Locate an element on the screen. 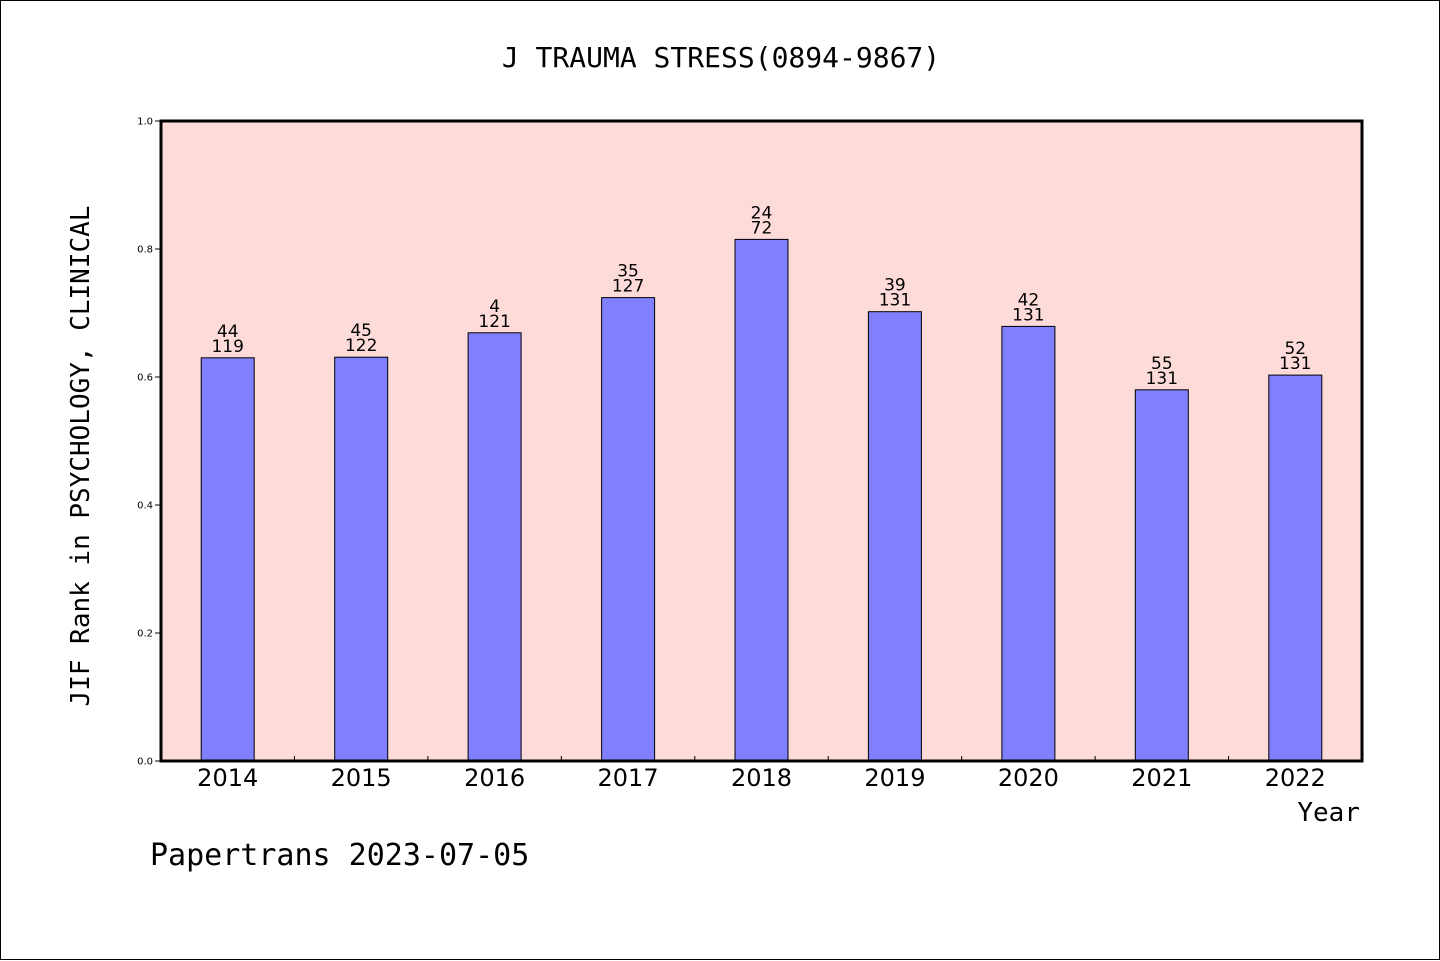  chart-title: J TRAUMA STRESS(0894-9867) is located at coordinates (721, 57).